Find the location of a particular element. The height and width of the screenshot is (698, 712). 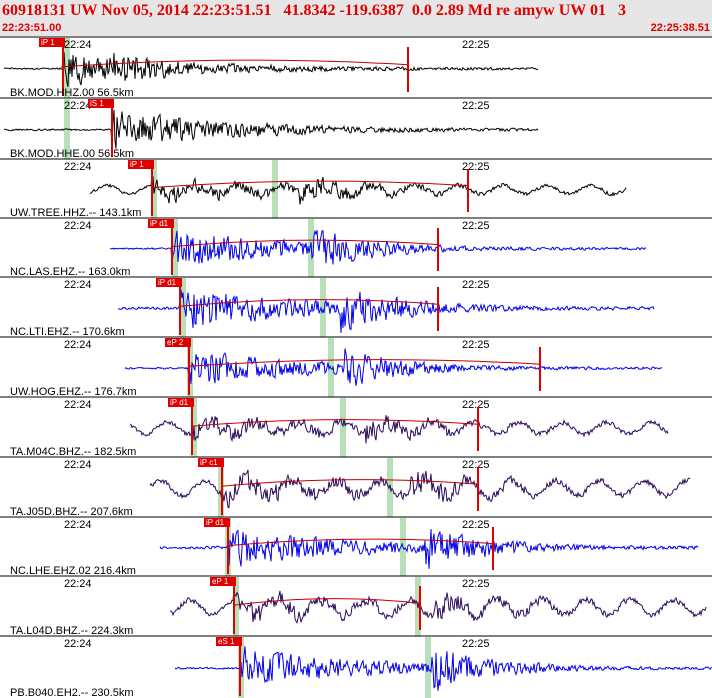

pick-label: iS 1 is located at coordinates (97, 103).